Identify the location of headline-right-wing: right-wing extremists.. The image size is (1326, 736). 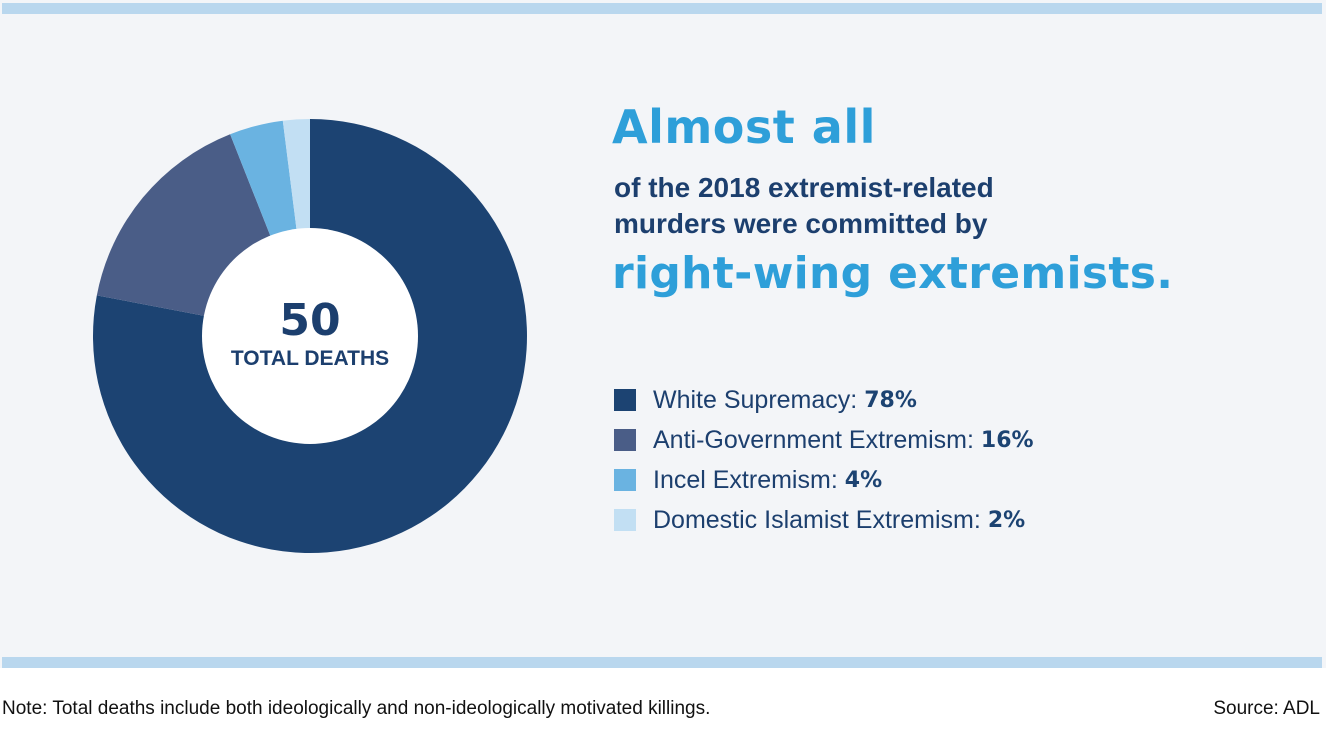
(893, 273).